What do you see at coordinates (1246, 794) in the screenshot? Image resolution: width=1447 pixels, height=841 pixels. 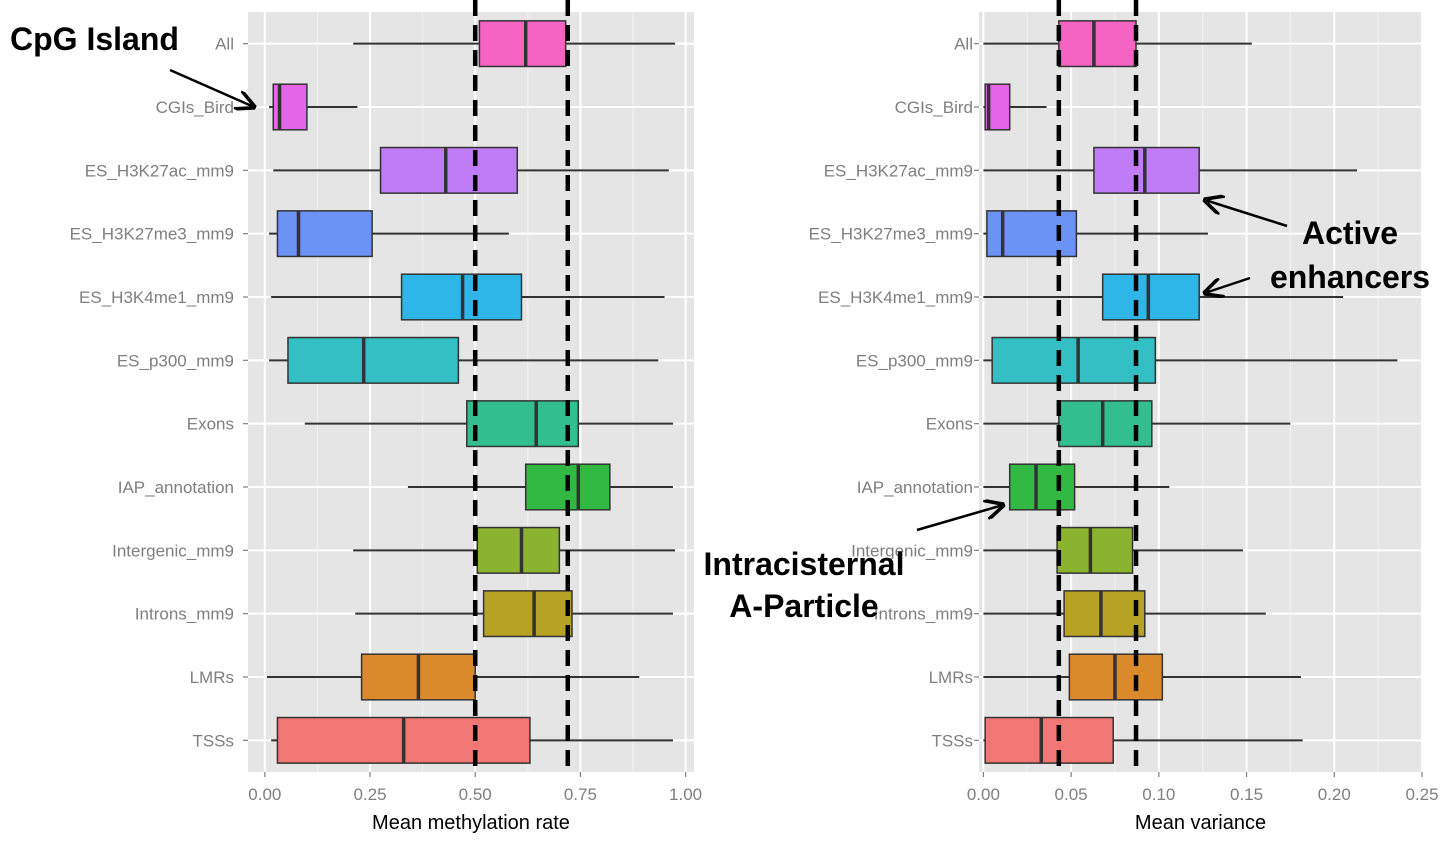 I see `x-tick-label: 0.15` at bounding box center [1246, 794].